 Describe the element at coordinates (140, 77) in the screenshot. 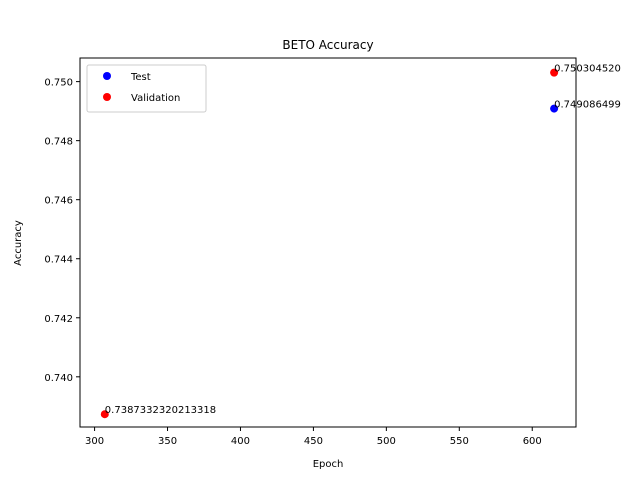

I see `legend-label: Test` at that location.